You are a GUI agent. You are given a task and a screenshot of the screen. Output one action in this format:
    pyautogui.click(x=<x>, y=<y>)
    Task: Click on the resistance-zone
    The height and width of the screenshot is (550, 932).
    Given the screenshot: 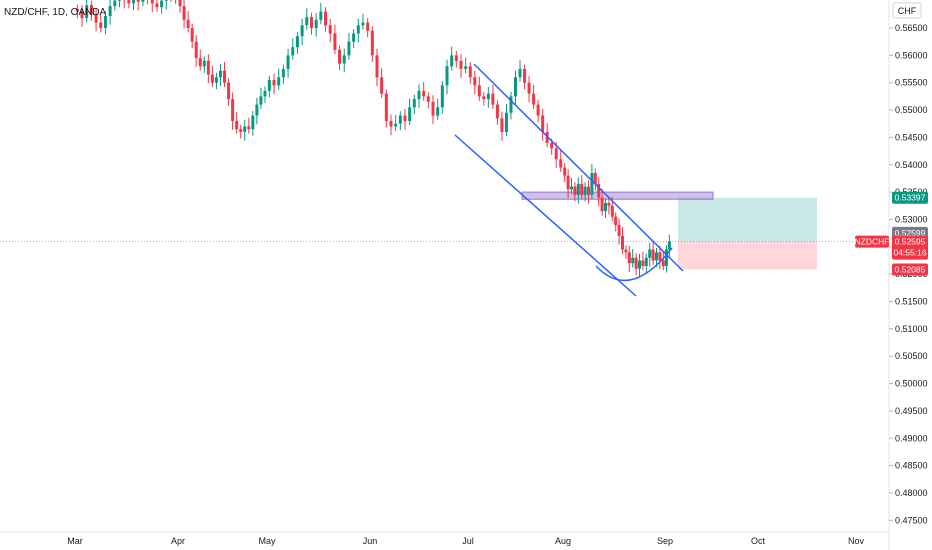 What is the action you would take?
    pyautogui.click(x=617, y=195)
    